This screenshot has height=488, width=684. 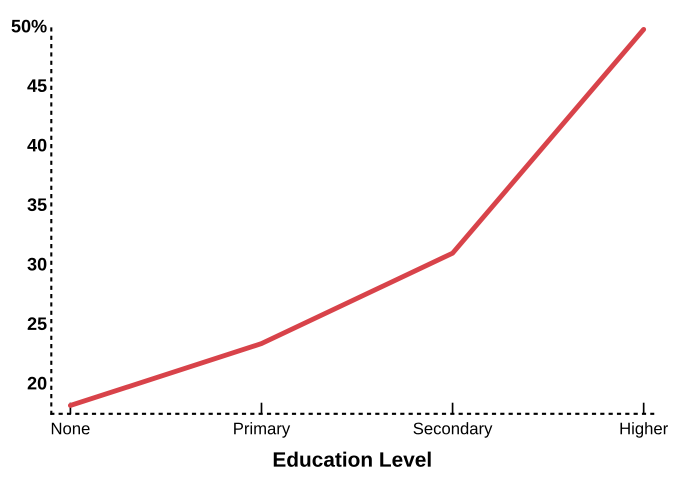 What do you see at coordinates (37, 85) in the screenshot?
I see `y-tick-label: 45` at bounding box center [37, 85].